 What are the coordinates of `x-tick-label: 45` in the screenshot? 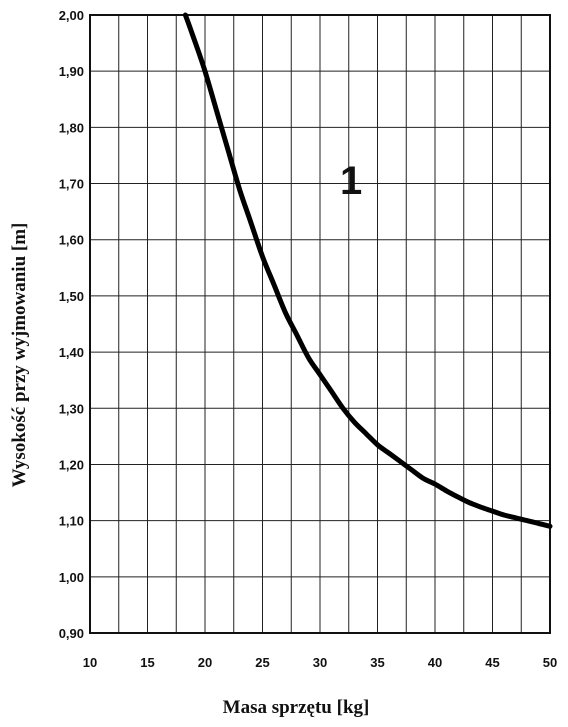 It's located at (492, 662).